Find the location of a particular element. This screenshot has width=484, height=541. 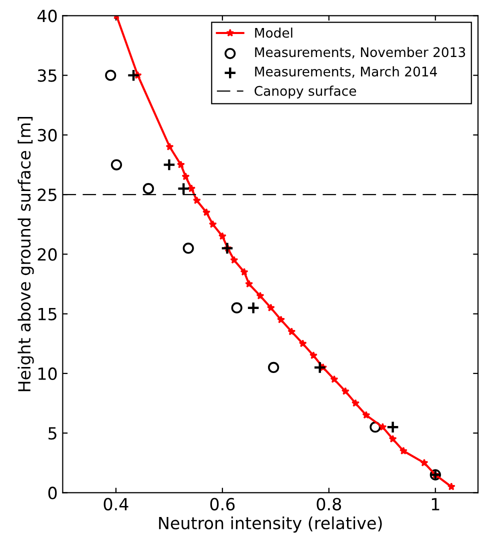

legend-label: Model is located at coordinates (273, 33).